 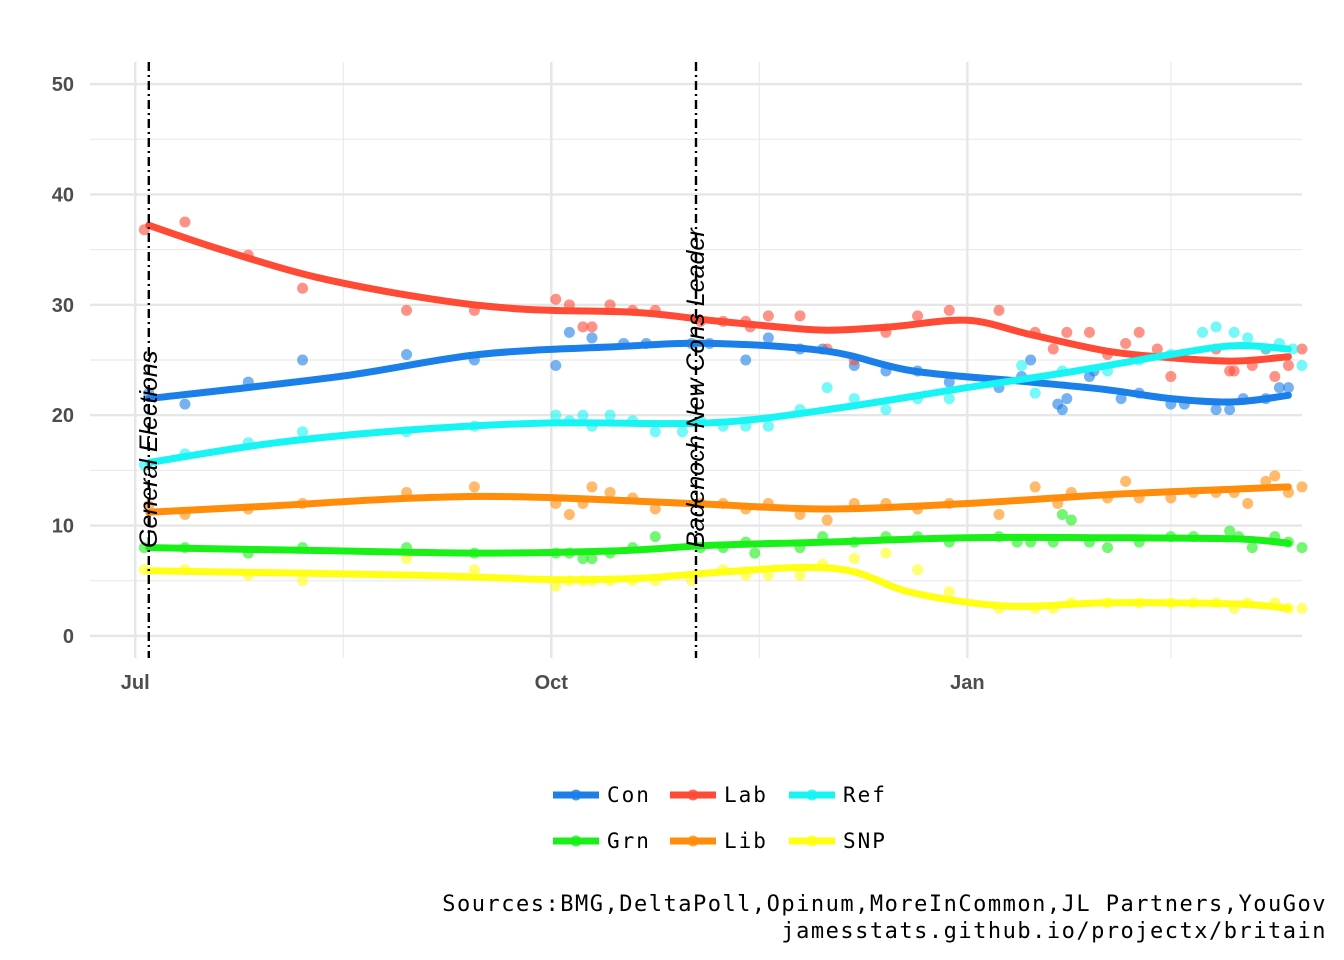 What do you see at coordinates (967, 683) in the screenshot?
I see `x-tick-label: Jan` at bounding box center [967, 683].